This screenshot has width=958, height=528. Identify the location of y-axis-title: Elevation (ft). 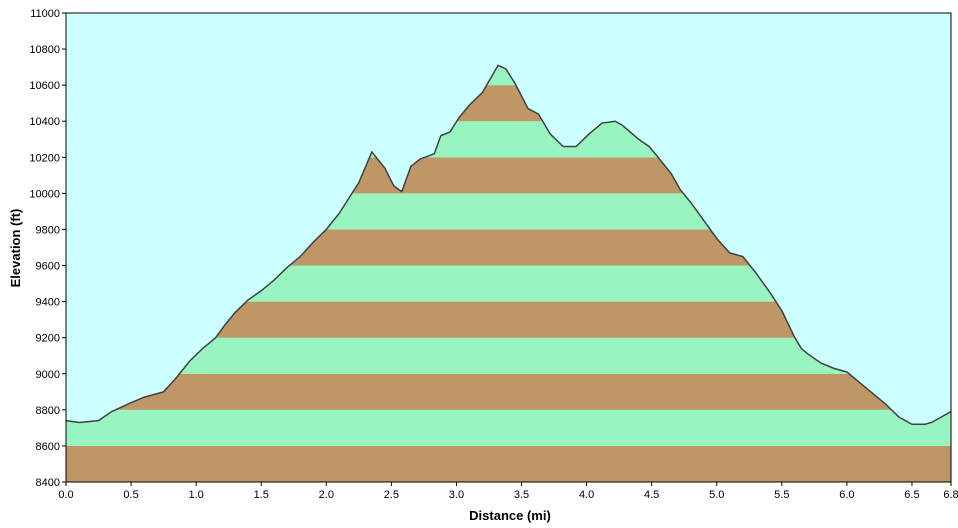
(15, 248).